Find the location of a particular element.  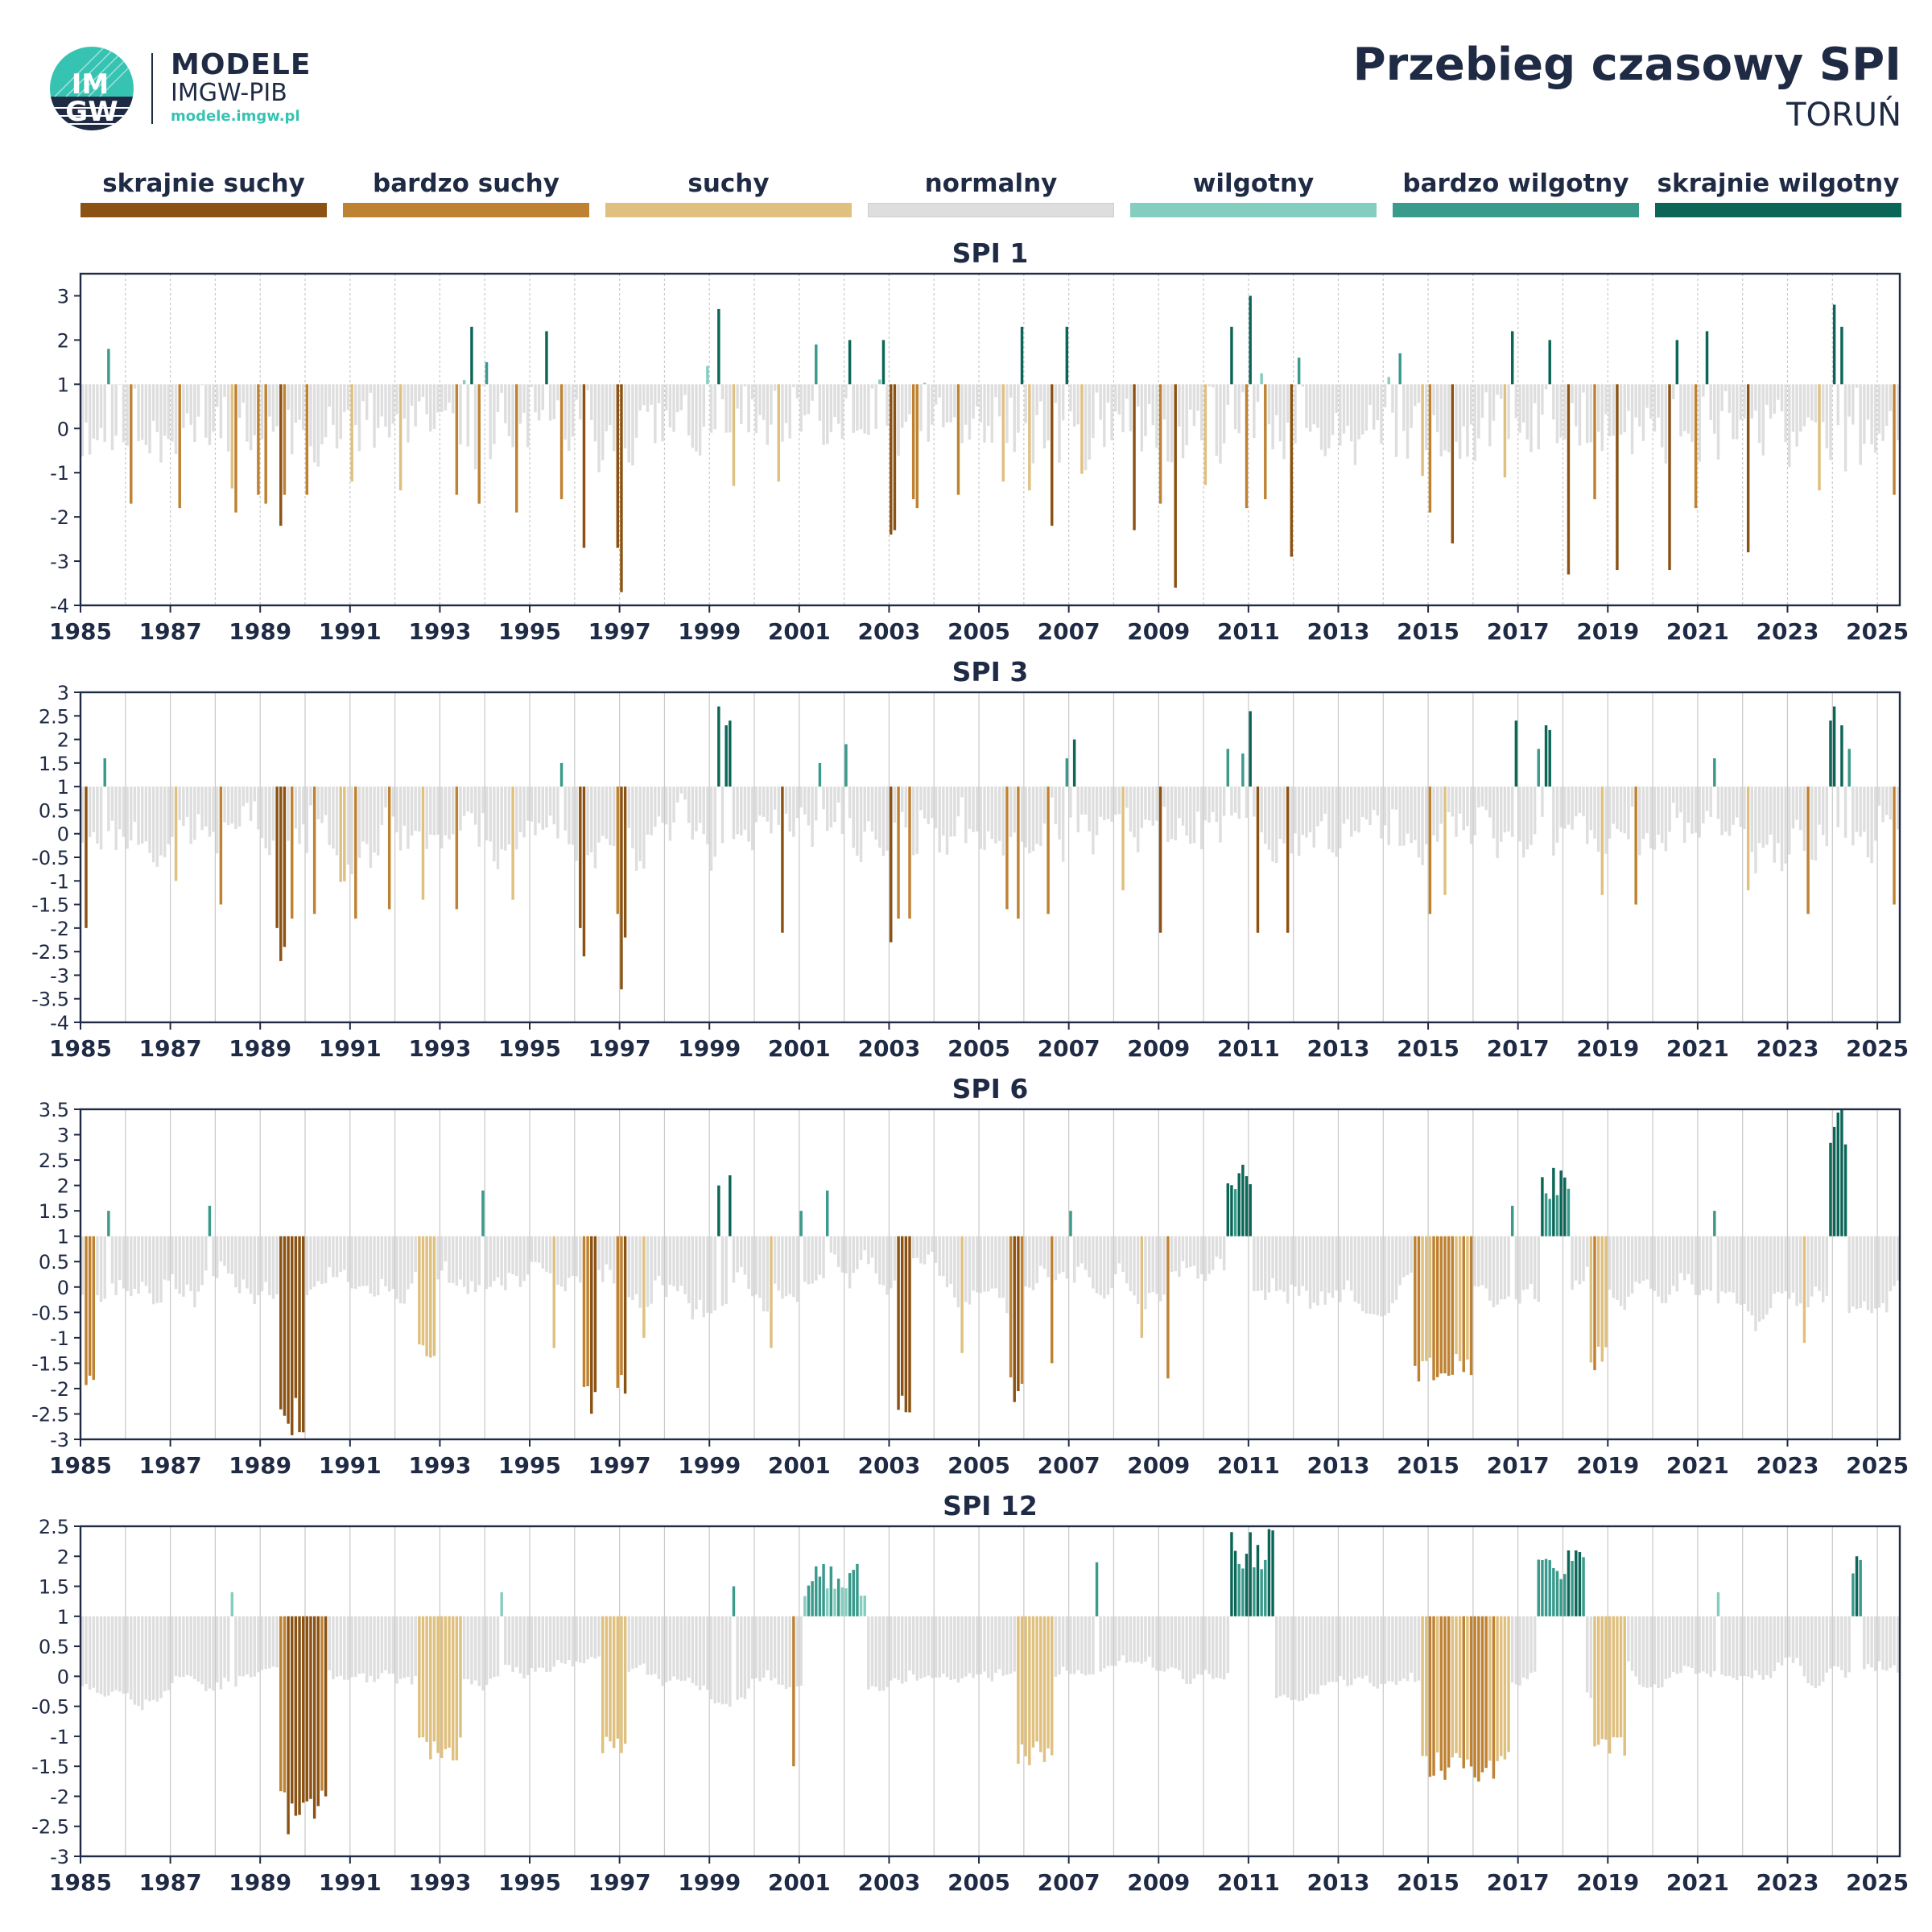

brand-url: modele.imgw.pl is located at coordinates (235, 116).